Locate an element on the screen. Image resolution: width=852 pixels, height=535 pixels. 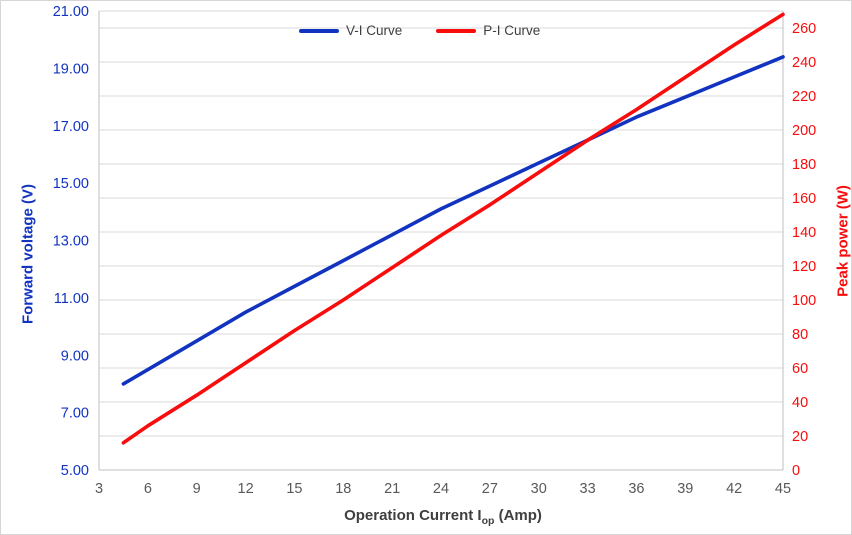
right-tick-label: 240 is located at coordinates (804, 63).